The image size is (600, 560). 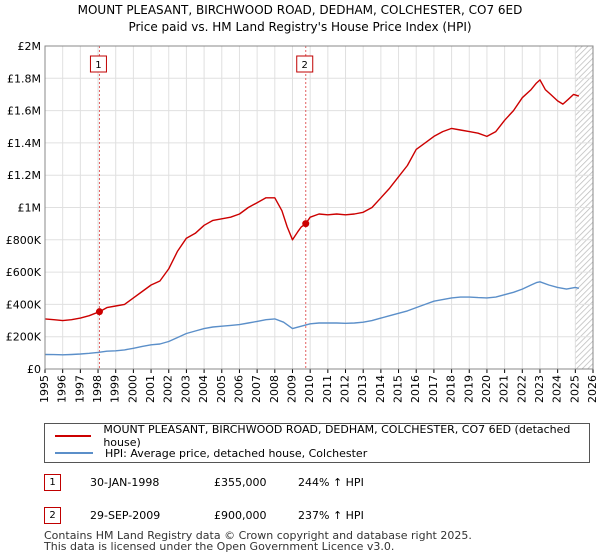 What do you see at coordinates (24, 175) in the screenshot?
I see `y-tick-label: £1.2M` at bounding box center [24, 175].